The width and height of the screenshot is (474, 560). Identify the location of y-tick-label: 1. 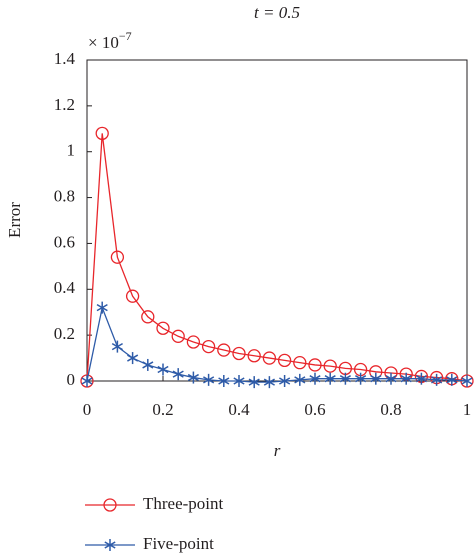
(71, 150).